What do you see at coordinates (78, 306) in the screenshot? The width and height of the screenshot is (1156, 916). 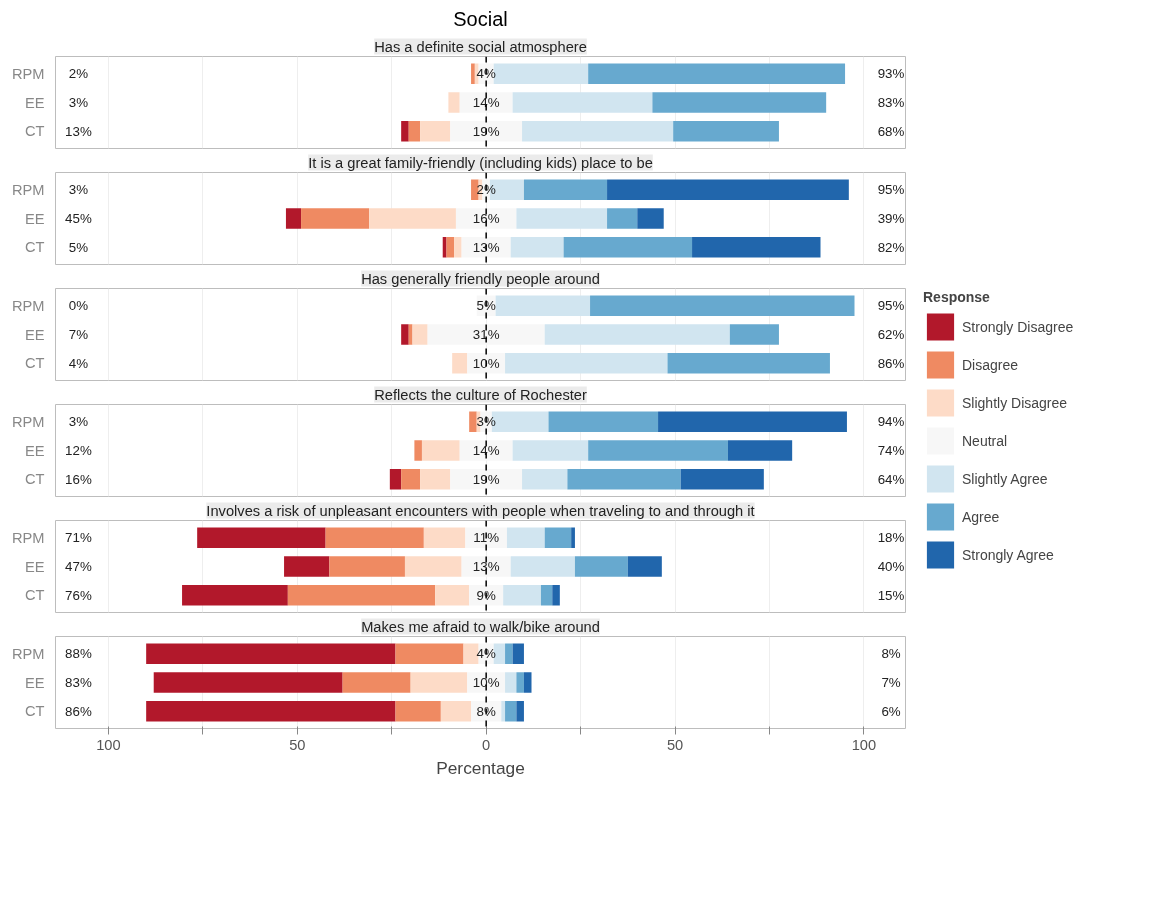 I see `annotation: 0%` at bounding box center [78, 306].